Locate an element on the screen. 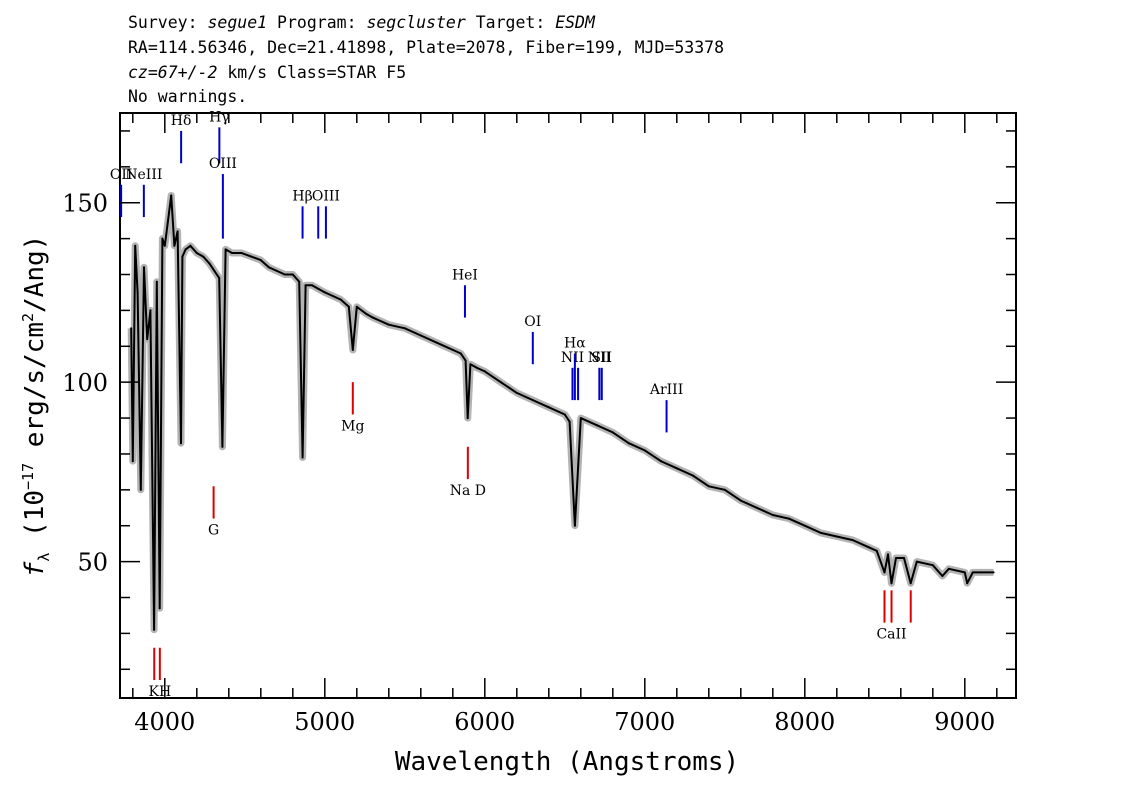 The height and width of the screenshot is (810, 1134). x-tick-label: 8000 is located at coordinates (804, 722).